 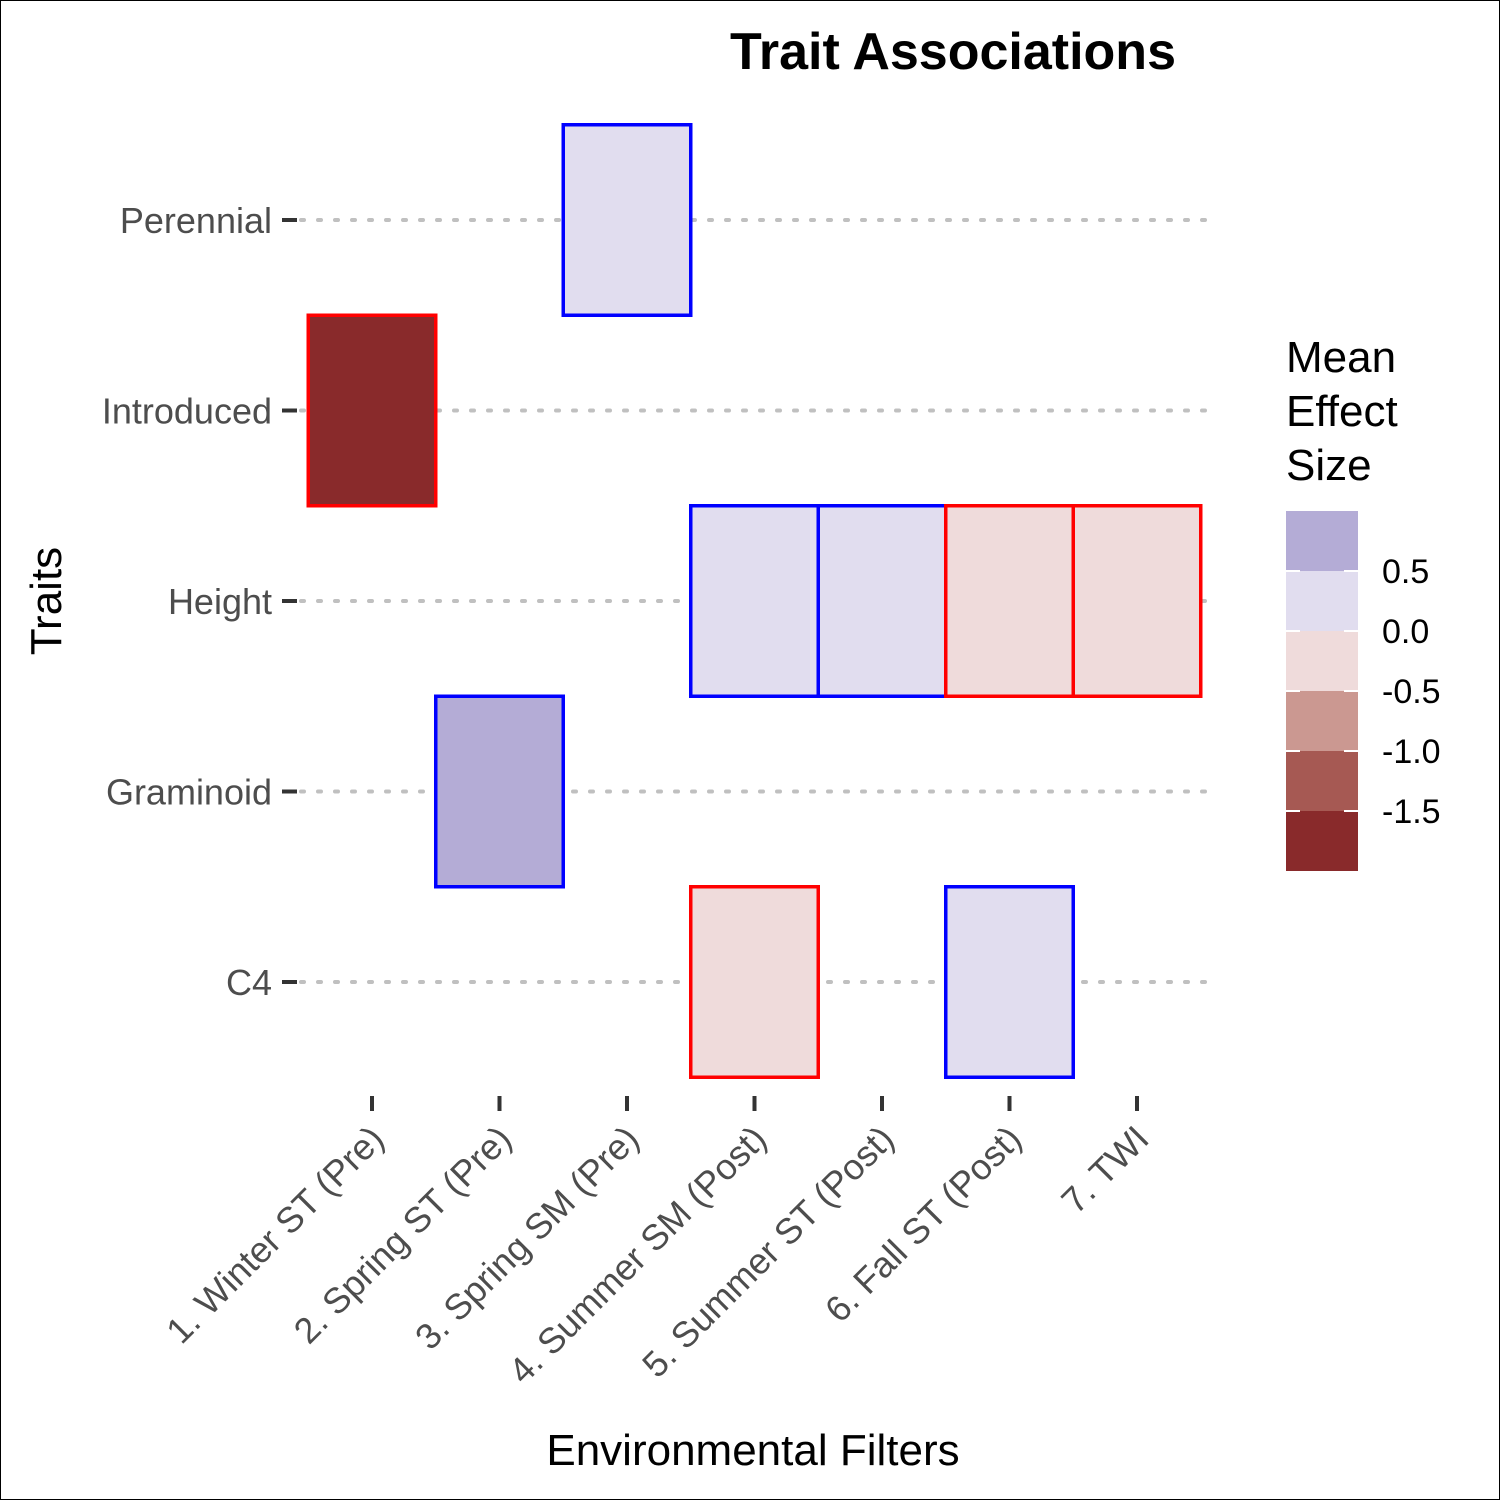 I want to click on x-tick-label: 1. Winter ST (Pre), so click(x=275, y=1235).